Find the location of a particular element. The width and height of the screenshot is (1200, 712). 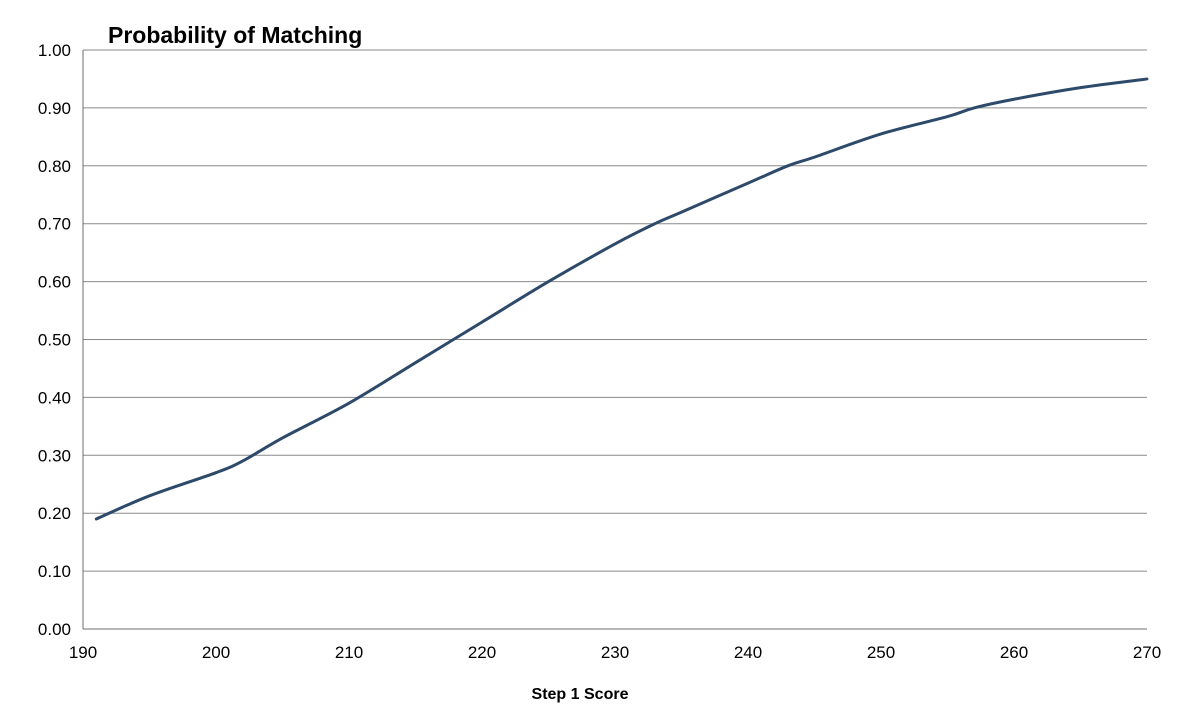

y-tick-label: 0.40 is located at coordinates (54, 397).